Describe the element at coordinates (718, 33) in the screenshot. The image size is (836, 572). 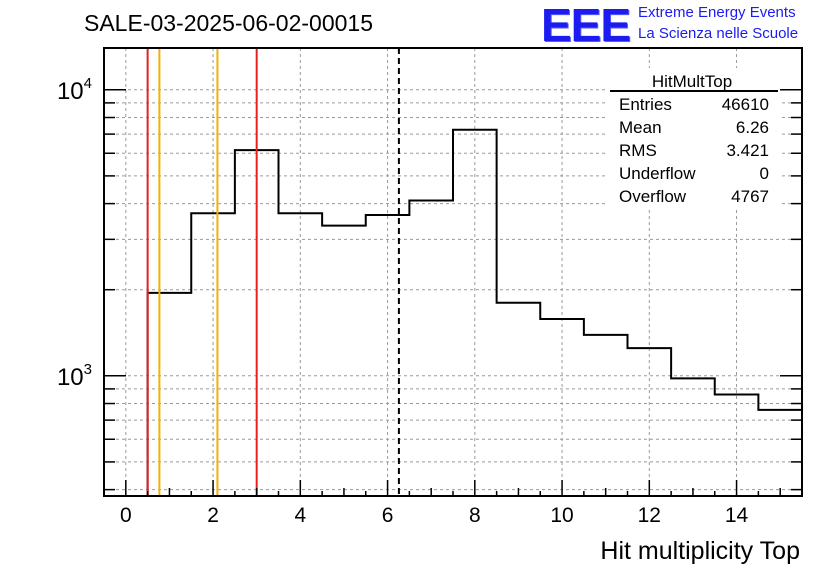
I see `logo-subtitle-line2: La Scienza nelle Scuole` at that location.